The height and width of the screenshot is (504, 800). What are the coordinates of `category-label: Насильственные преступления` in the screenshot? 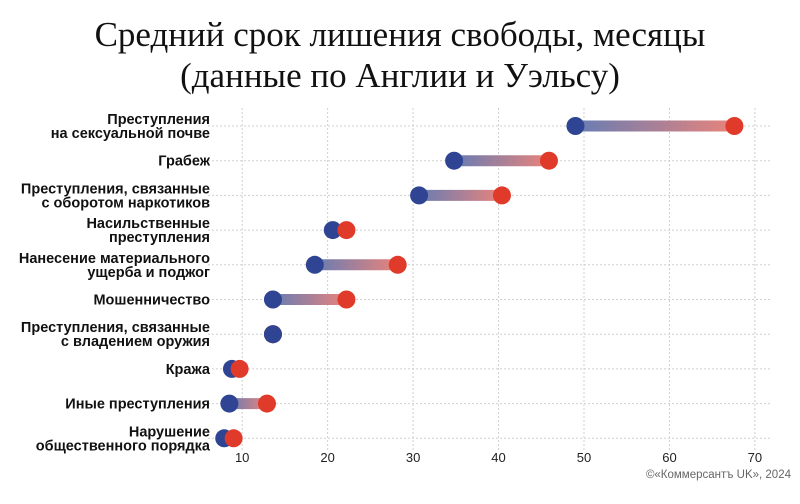 It's located at (148, 231).